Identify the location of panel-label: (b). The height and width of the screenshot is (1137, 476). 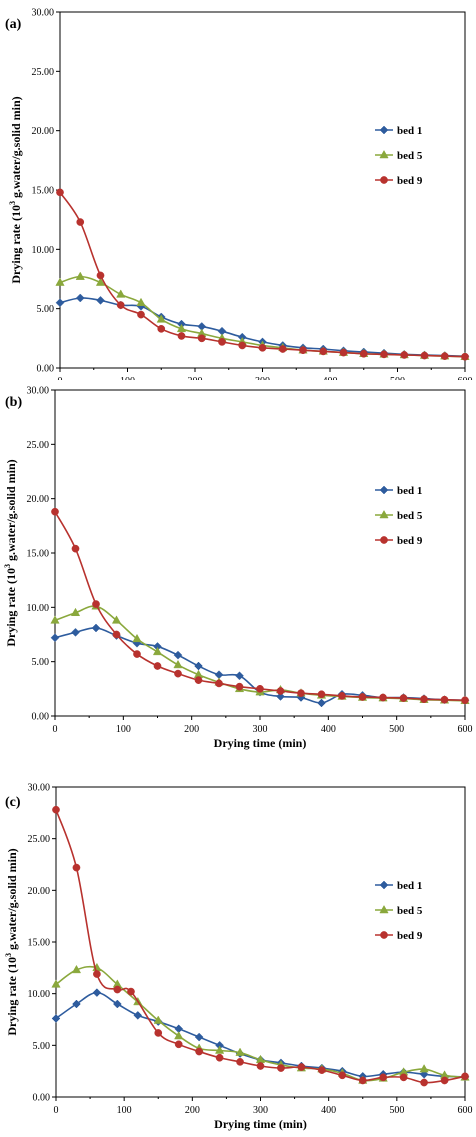
(13, 402).